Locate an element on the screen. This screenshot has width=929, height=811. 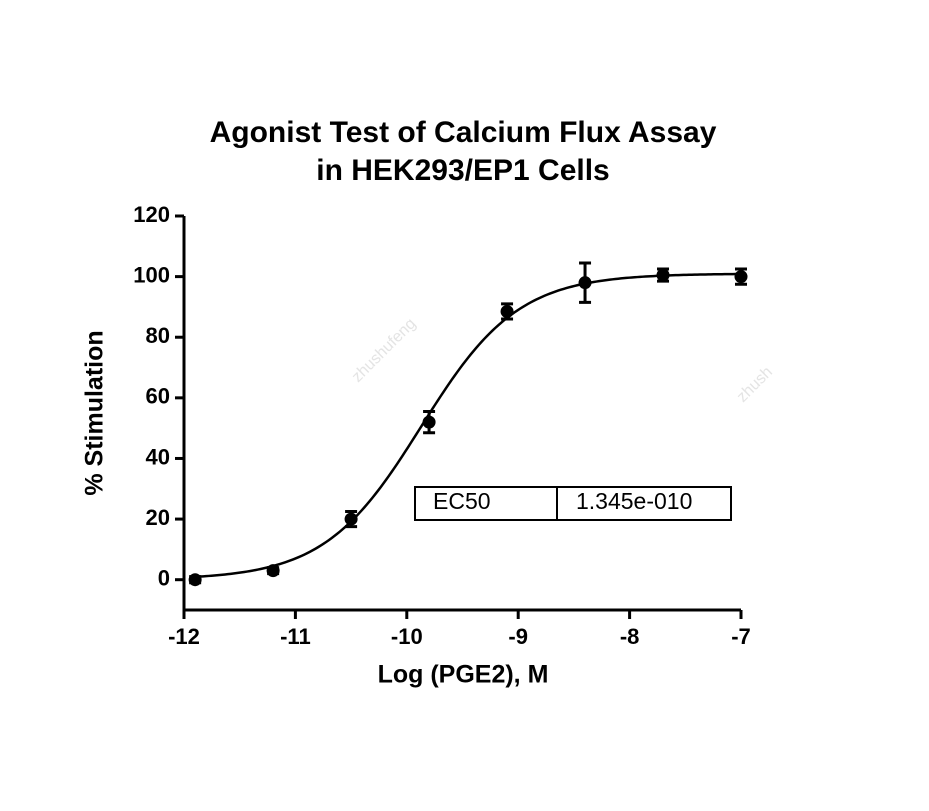
y-tick-label: 120 is located at coordinates (151, 214).